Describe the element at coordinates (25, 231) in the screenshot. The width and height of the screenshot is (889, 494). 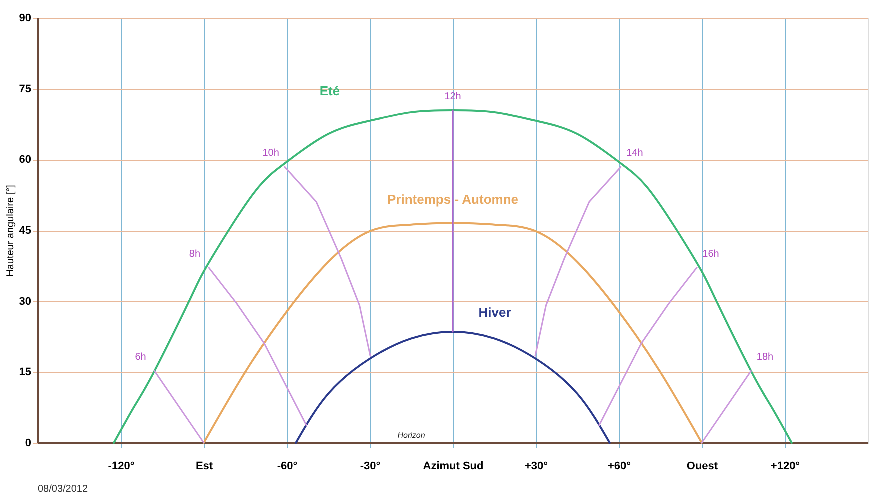
I see `y-tick-label: 45` at that location.